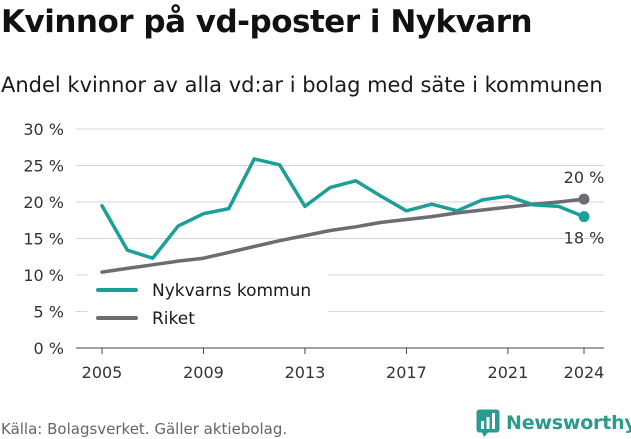 The image size is (631, 439). What do you see at coordinates (102, 372) in the screenshot?
I see `x-tick-label: 2005` at bounding box center [102, 372].